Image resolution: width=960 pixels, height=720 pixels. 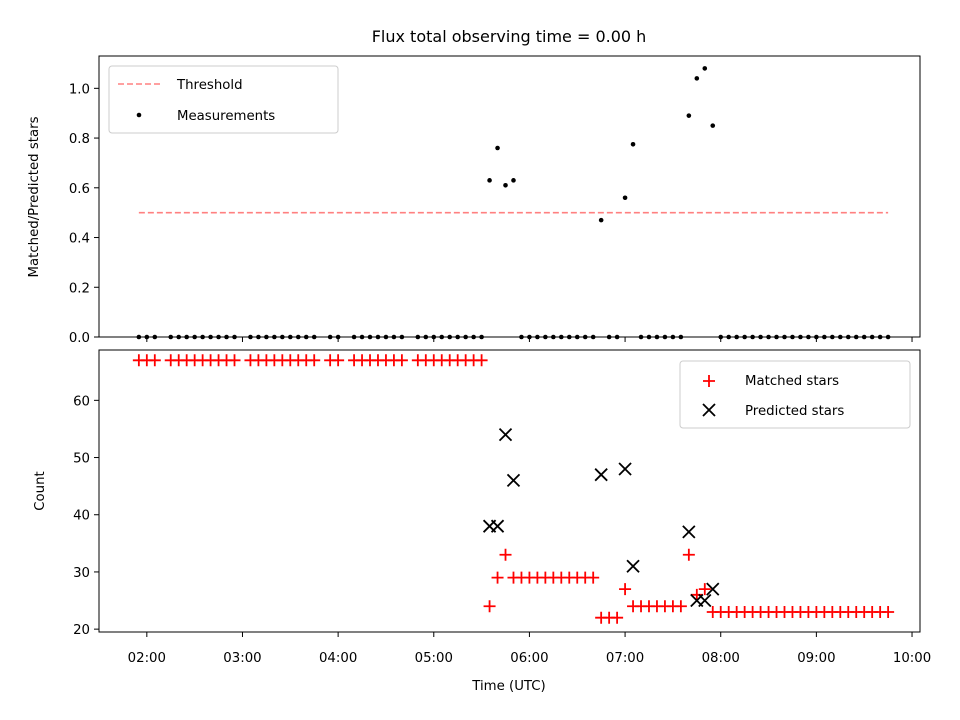 I want to click on matched-legend-label: Matched stars, so click(x=792, y=381).